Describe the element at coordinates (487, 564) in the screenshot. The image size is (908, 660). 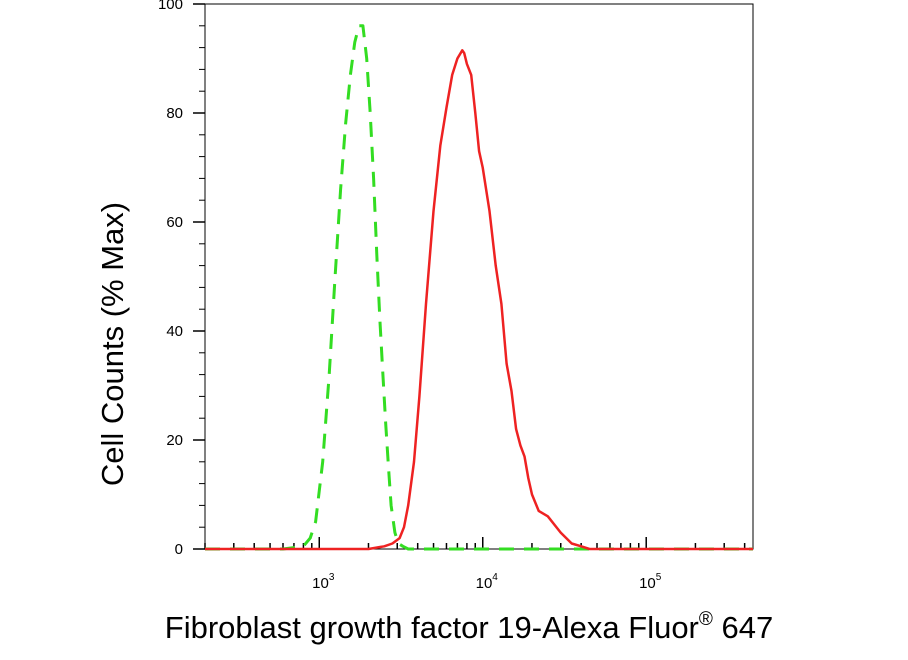
I see `x-tick-group: 10³ 10⁴ 10⁵` at that location.